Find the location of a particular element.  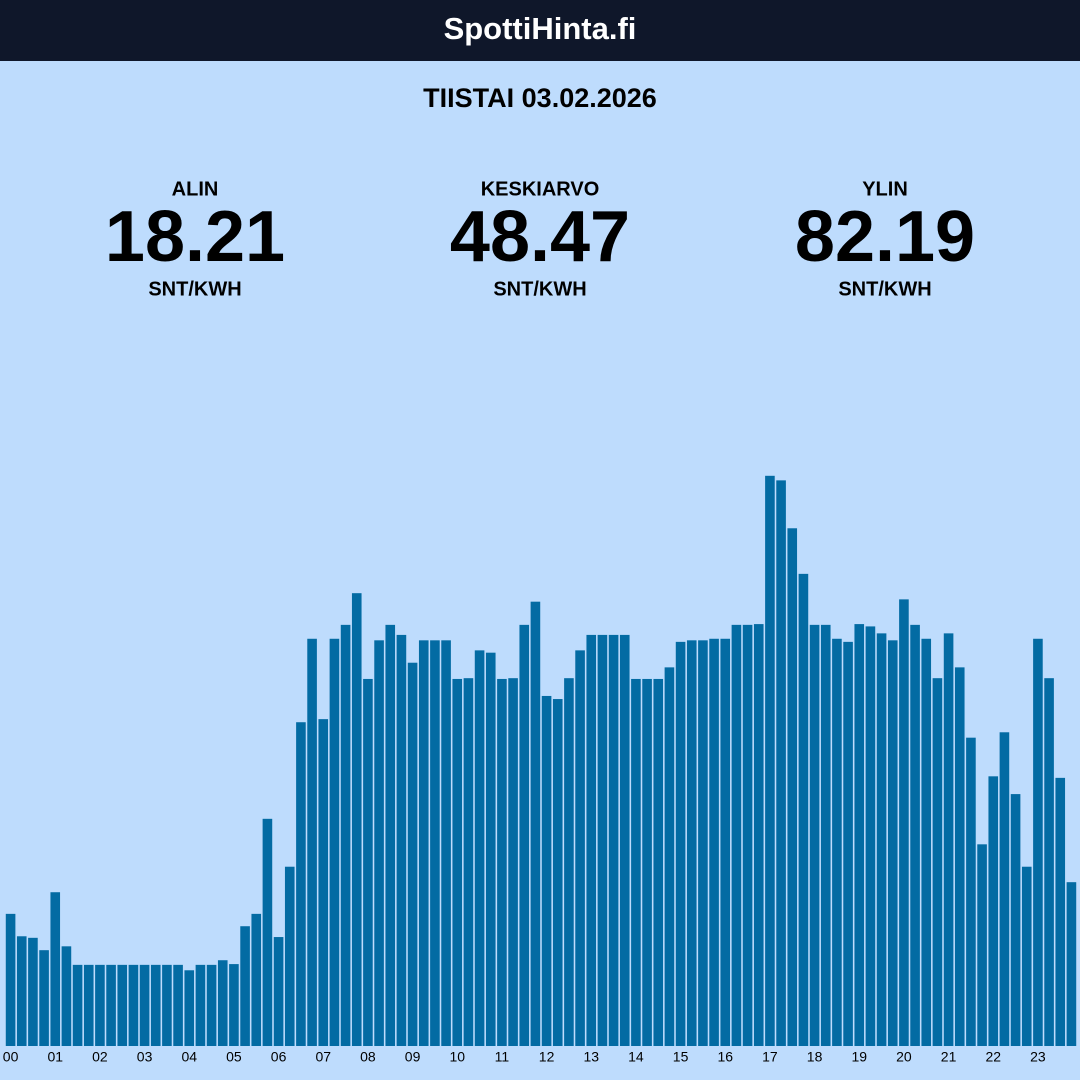

x-tick-label: 15 is located at coordinates (681, 1057).